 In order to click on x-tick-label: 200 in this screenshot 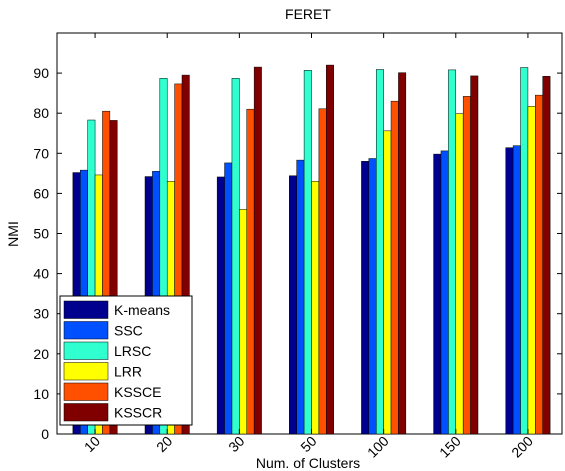, I will do `click(522, 447)`.